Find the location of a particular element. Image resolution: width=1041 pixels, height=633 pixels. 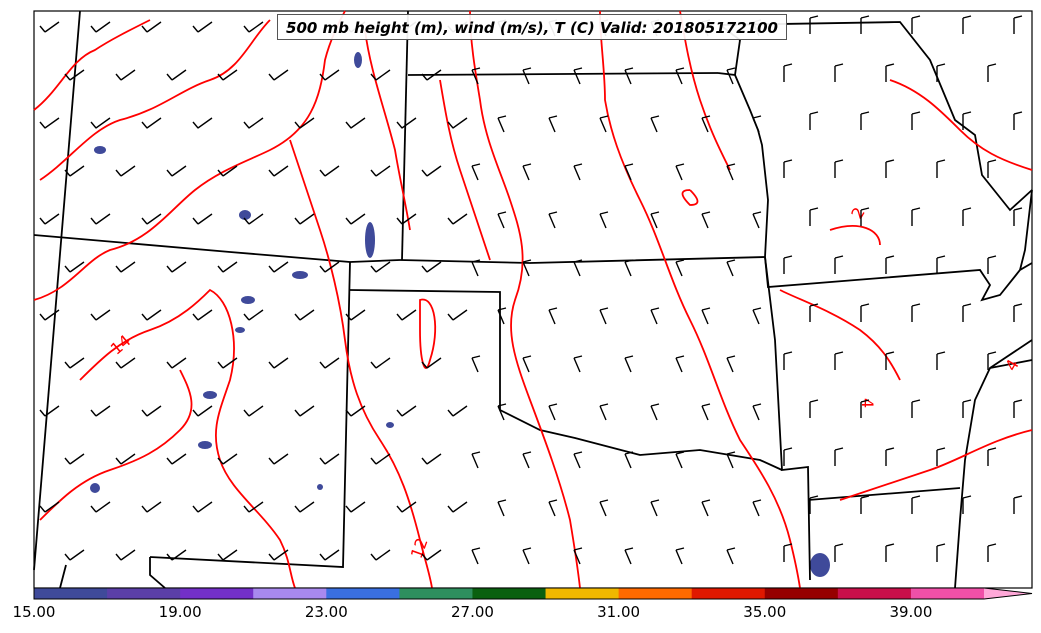

colorbar-outline is located at coordinates (533, 593).